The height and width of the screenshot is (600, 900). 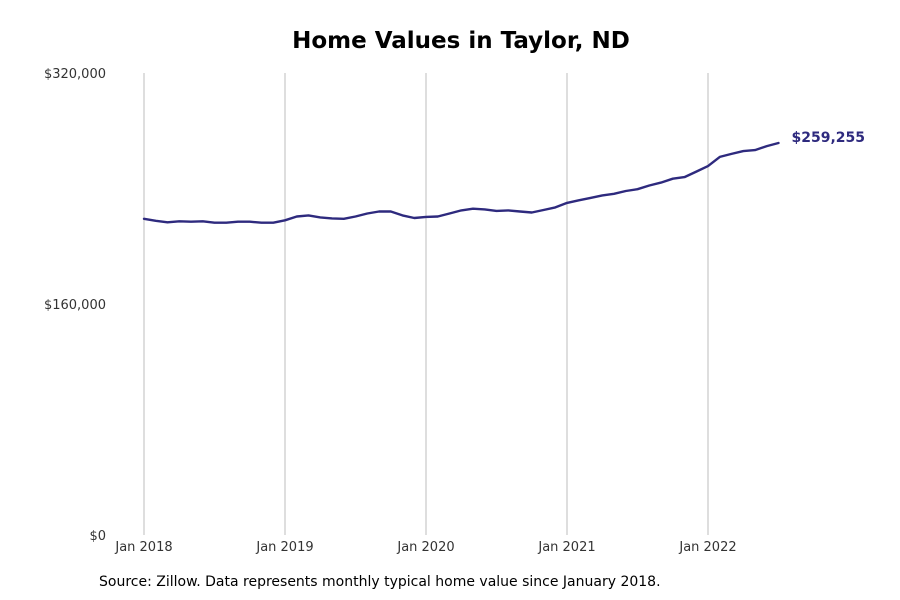 I want to click on end-value-label: $259,255, so click(x=829, y=138).